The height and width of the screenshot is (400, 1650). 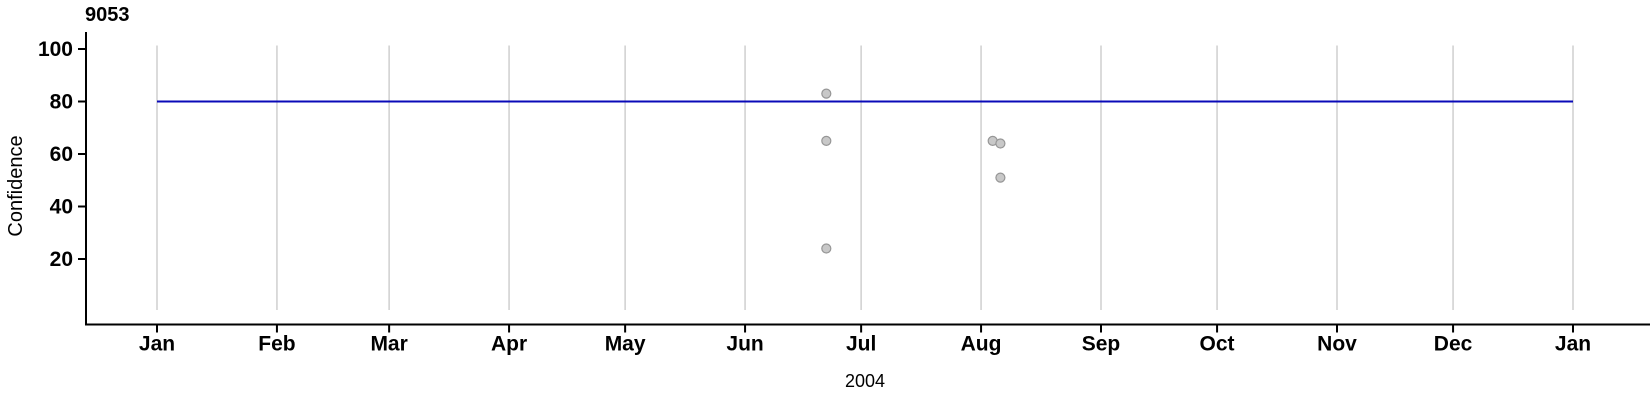 What do you see at coordinates (55, 49) in the screenshot?
I see `y-tick-label: 100` at bounding box center [55, 49].